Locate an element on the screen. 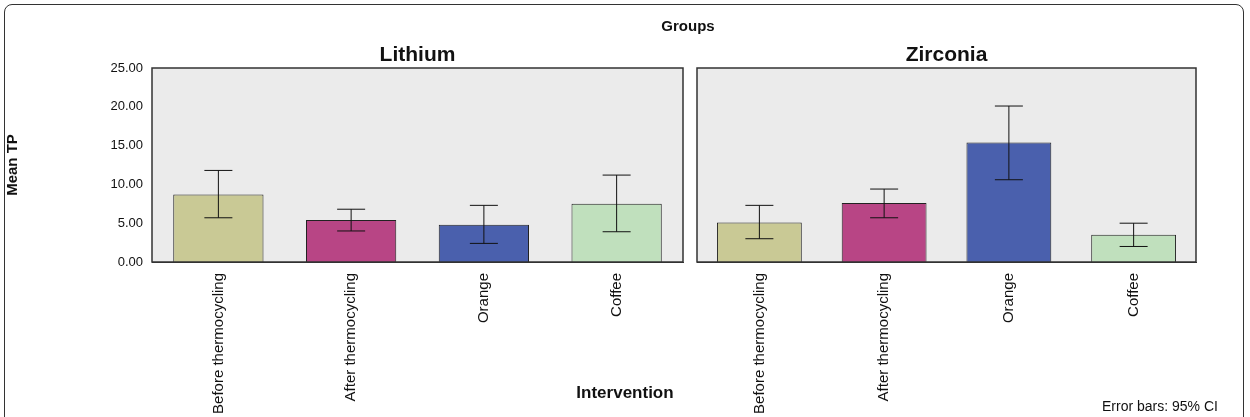 This screenshot has width=1250, height=417. y-tick-label: 10.00 is located at coordinates (126, 183).